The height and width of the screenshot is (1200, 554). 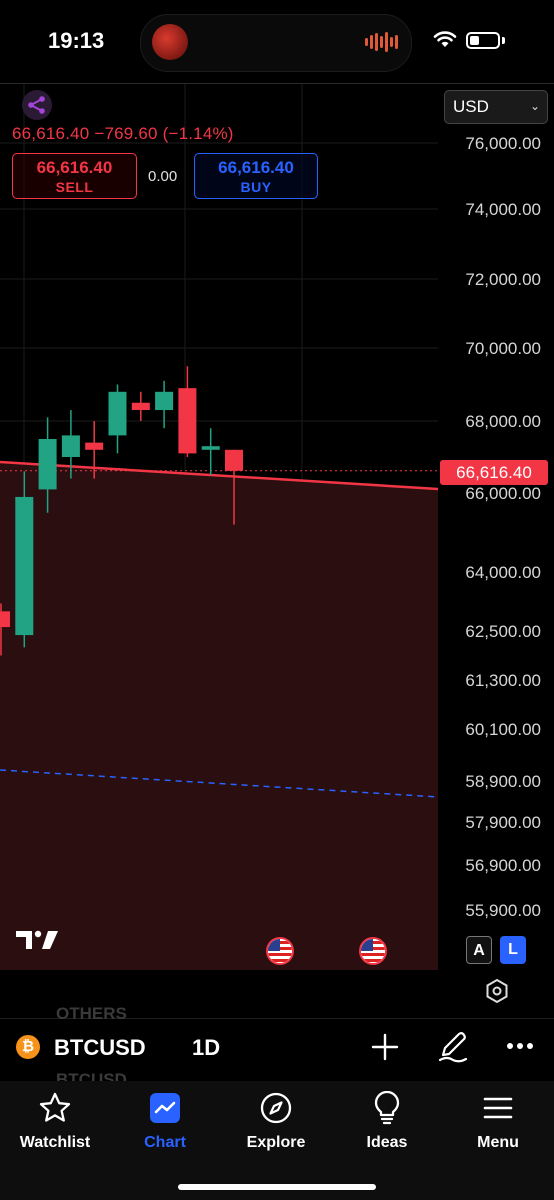 What do you see at coordinates (91, 1013) in the screenshot?
I see `ghost-symbol-above: OTHERS` at bounding box center [91, 1013].